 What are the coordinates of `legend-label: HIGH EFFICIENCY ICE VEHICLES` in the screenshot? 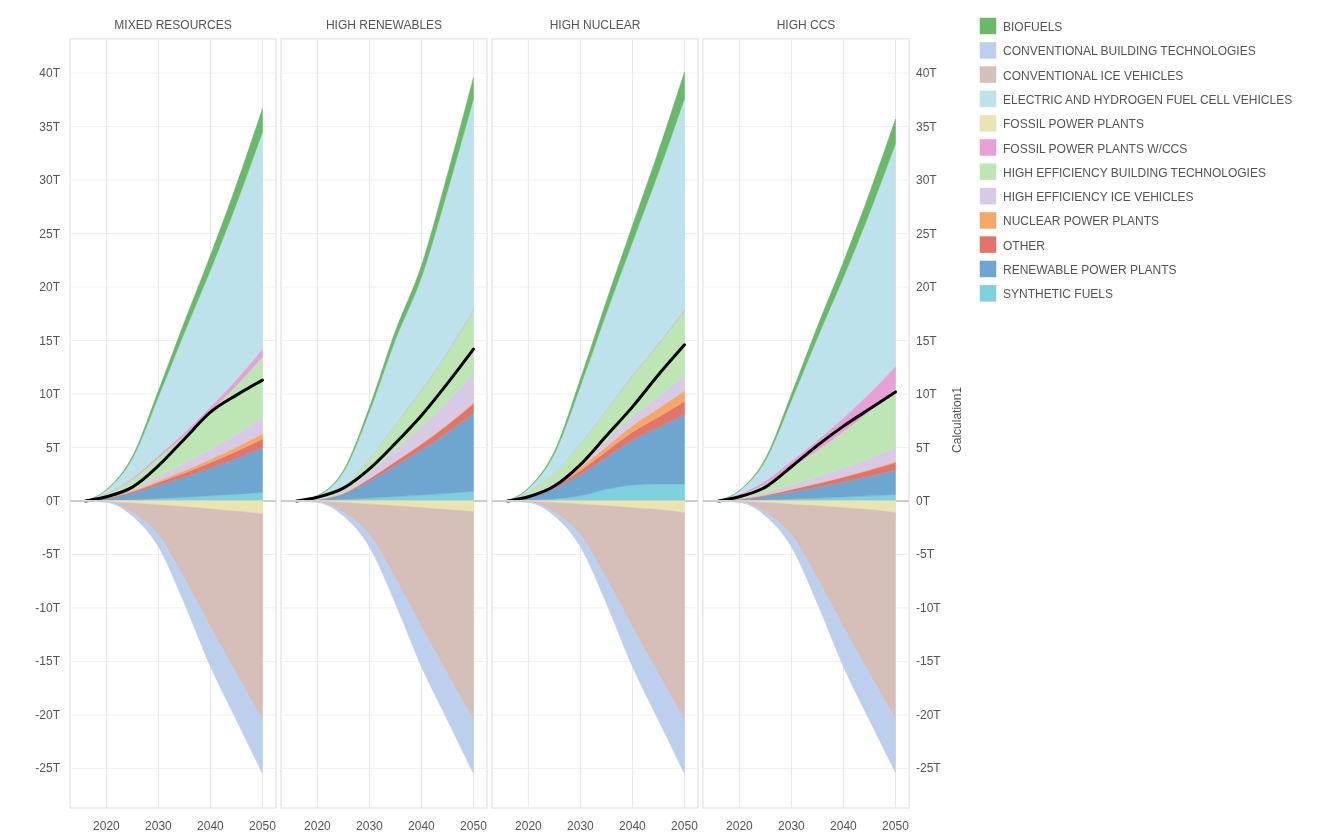 It's located at (1098, 197).